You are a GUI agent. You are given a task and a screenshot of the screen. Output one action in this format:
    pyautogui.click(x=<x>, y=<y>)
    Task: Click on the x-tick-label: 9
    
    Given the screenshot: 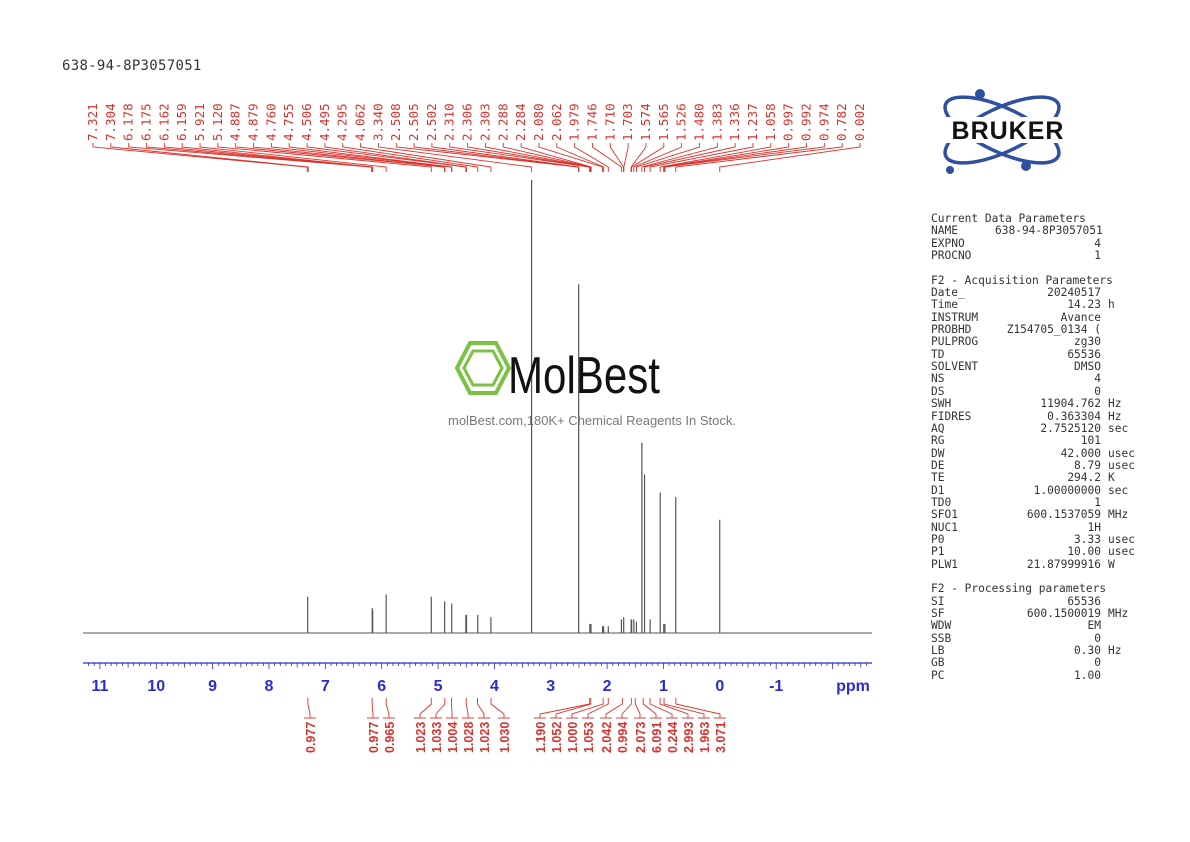 What is the action you would take?
    pyautogui.click(x=212, y=686)
    